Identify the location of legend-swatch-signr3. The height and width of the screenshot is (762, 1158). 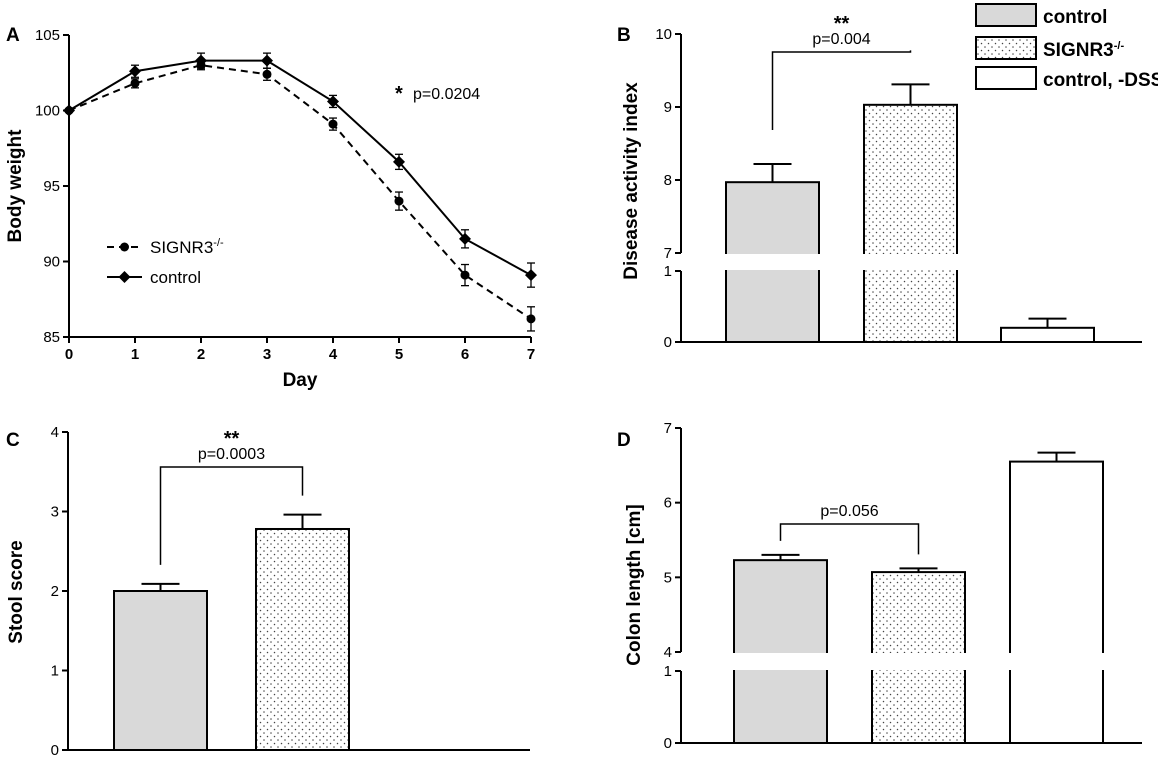
(1006, 48).